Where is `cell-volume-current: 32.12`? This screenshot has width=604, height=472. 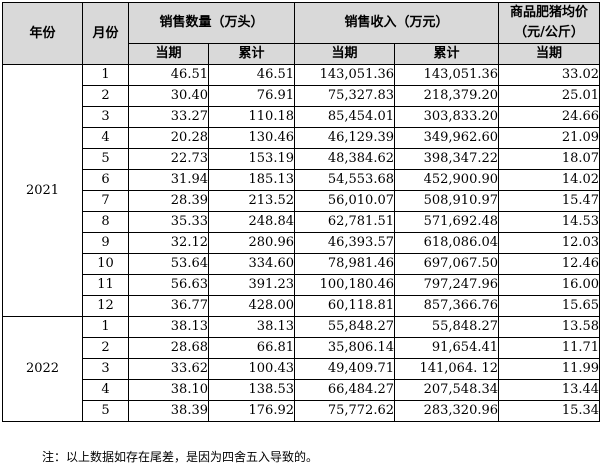
cell-volume-current: 32.12 is located at coordinates (168, 243).